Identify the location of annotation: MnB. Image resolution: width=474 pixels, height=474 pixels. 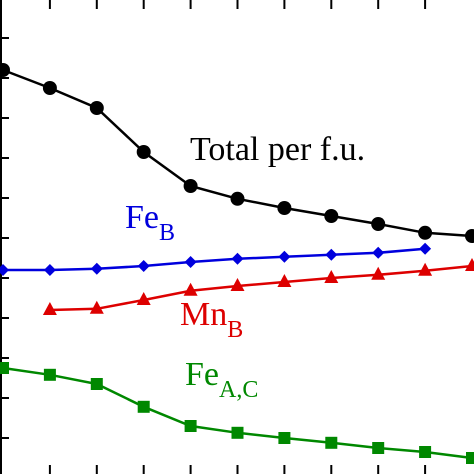
(211, 319).